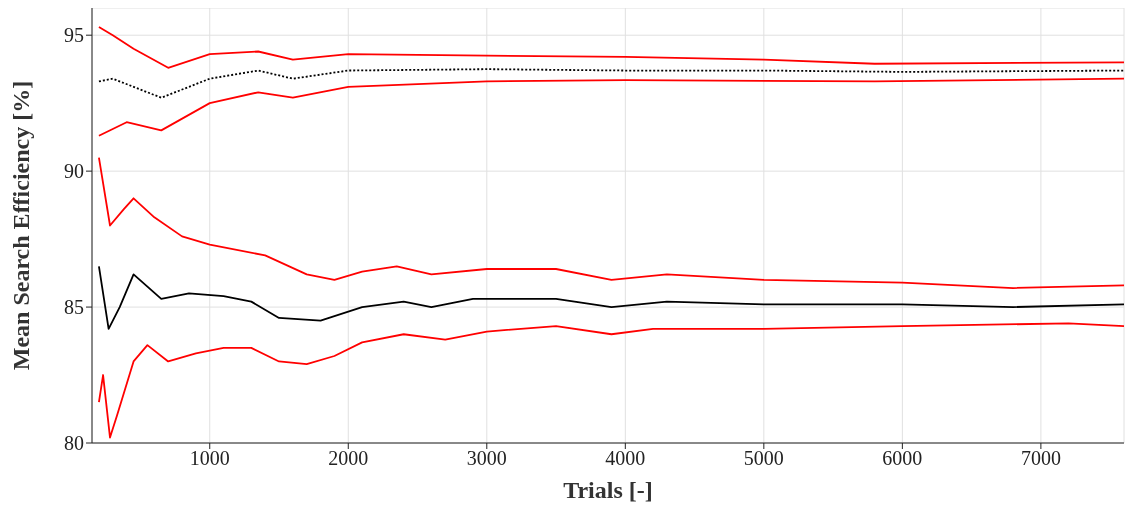  I want to click on y-tick-label: 80, so click(74, 443).